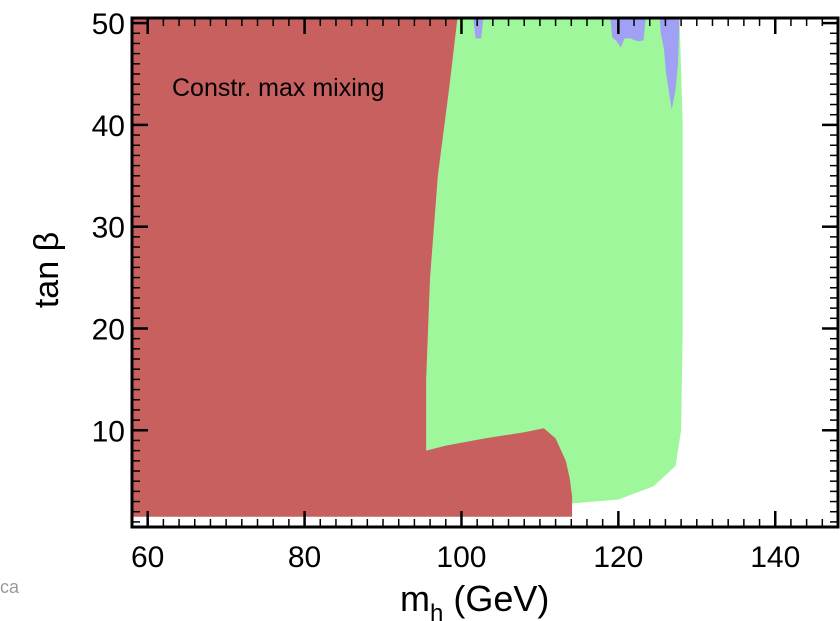 Image resolution: width=840 pixels, height=621 pixels. Describe the element at coordinates (618, 557) in the screenshot. I see `x-tick-label: 120` at that location.